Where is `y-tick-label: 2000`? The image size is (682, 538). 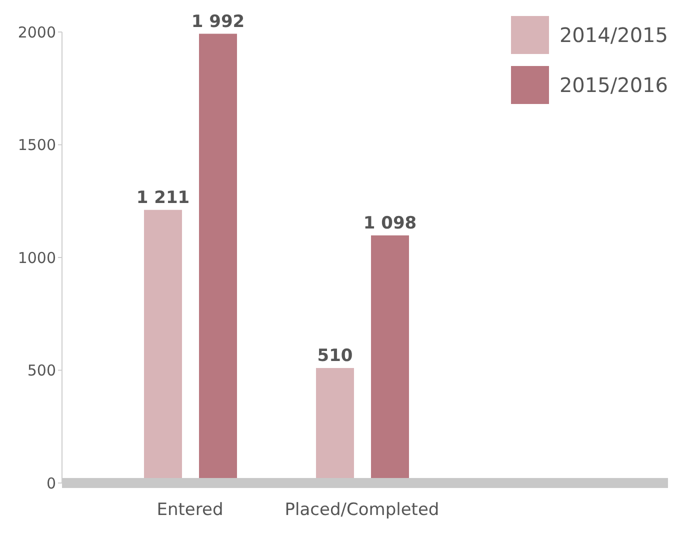 y-tick-label: 2000 is located at coordinates (37, 32).